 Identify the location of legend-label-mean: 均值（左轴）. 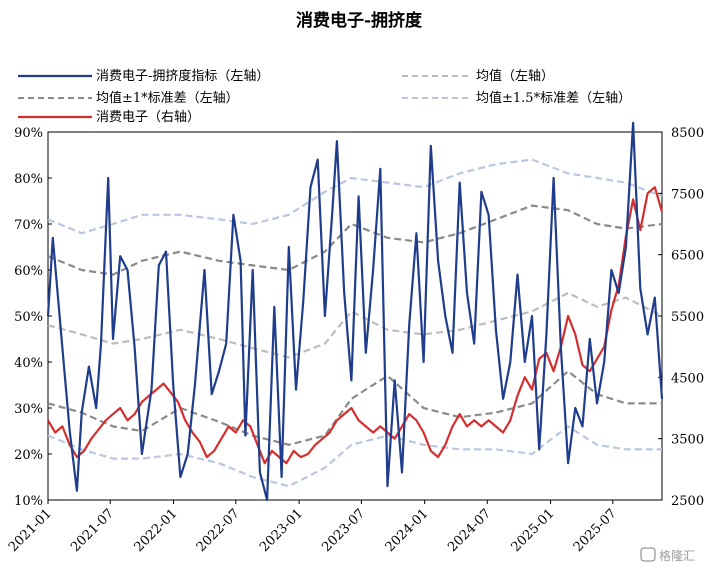
(515, 76).